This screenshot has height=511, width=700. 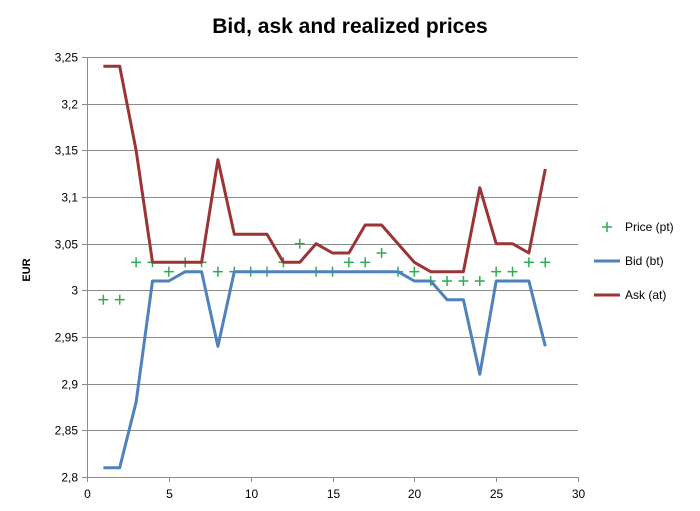 I want to click on legend: Price (pt) Bid (bt) Ask (at), so click(x=634, y=261).